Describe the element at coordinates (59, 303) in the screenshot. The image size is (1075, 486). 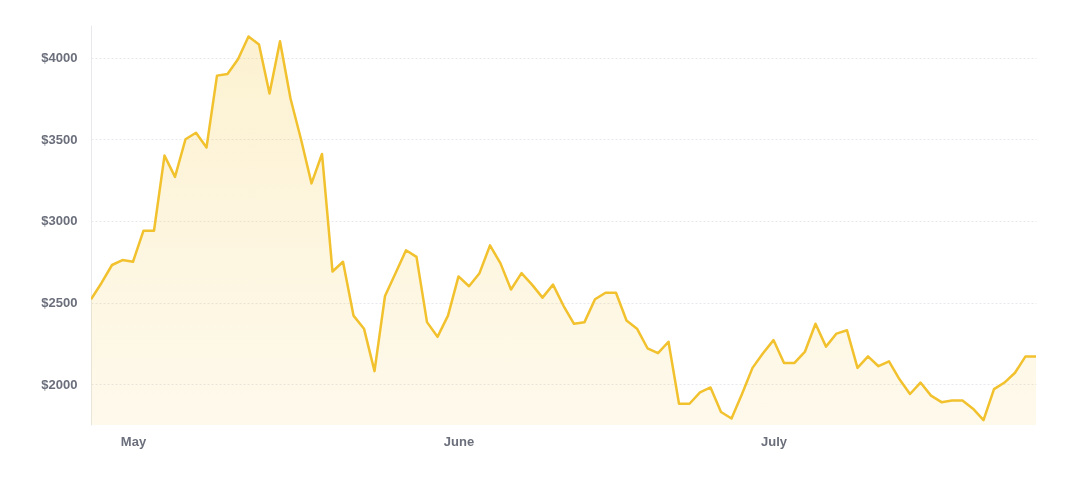
I see `y-tick-label: $2500` at that location.